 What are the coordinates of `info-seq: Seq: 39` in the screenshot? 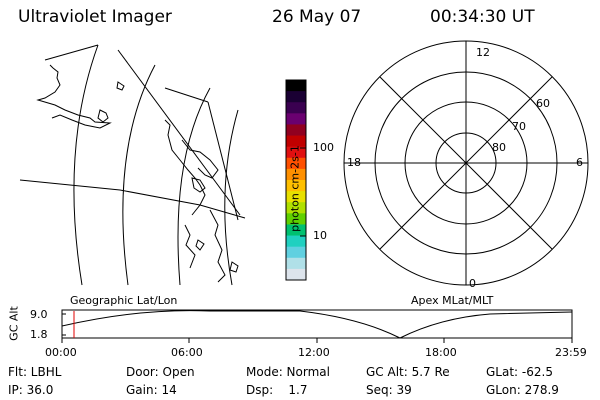 It's located at (389, 390).